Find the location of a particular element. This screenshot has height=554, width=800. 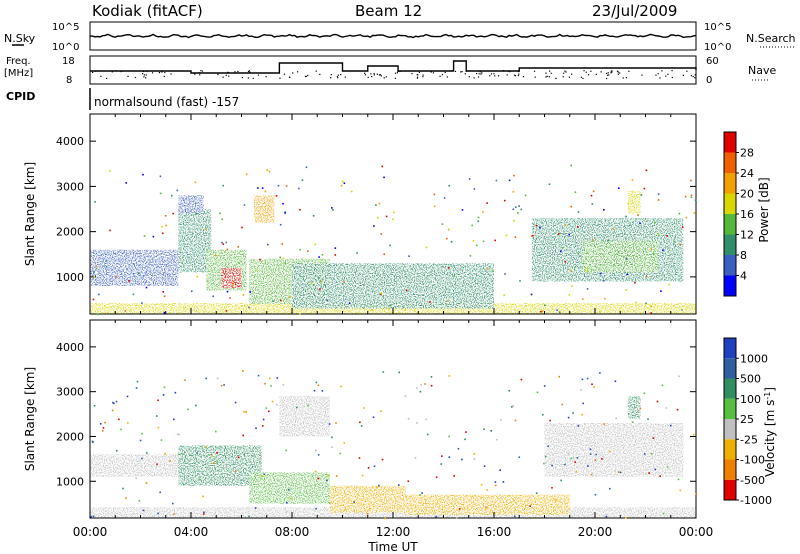

echo-region is located at coordinates (634, 407).